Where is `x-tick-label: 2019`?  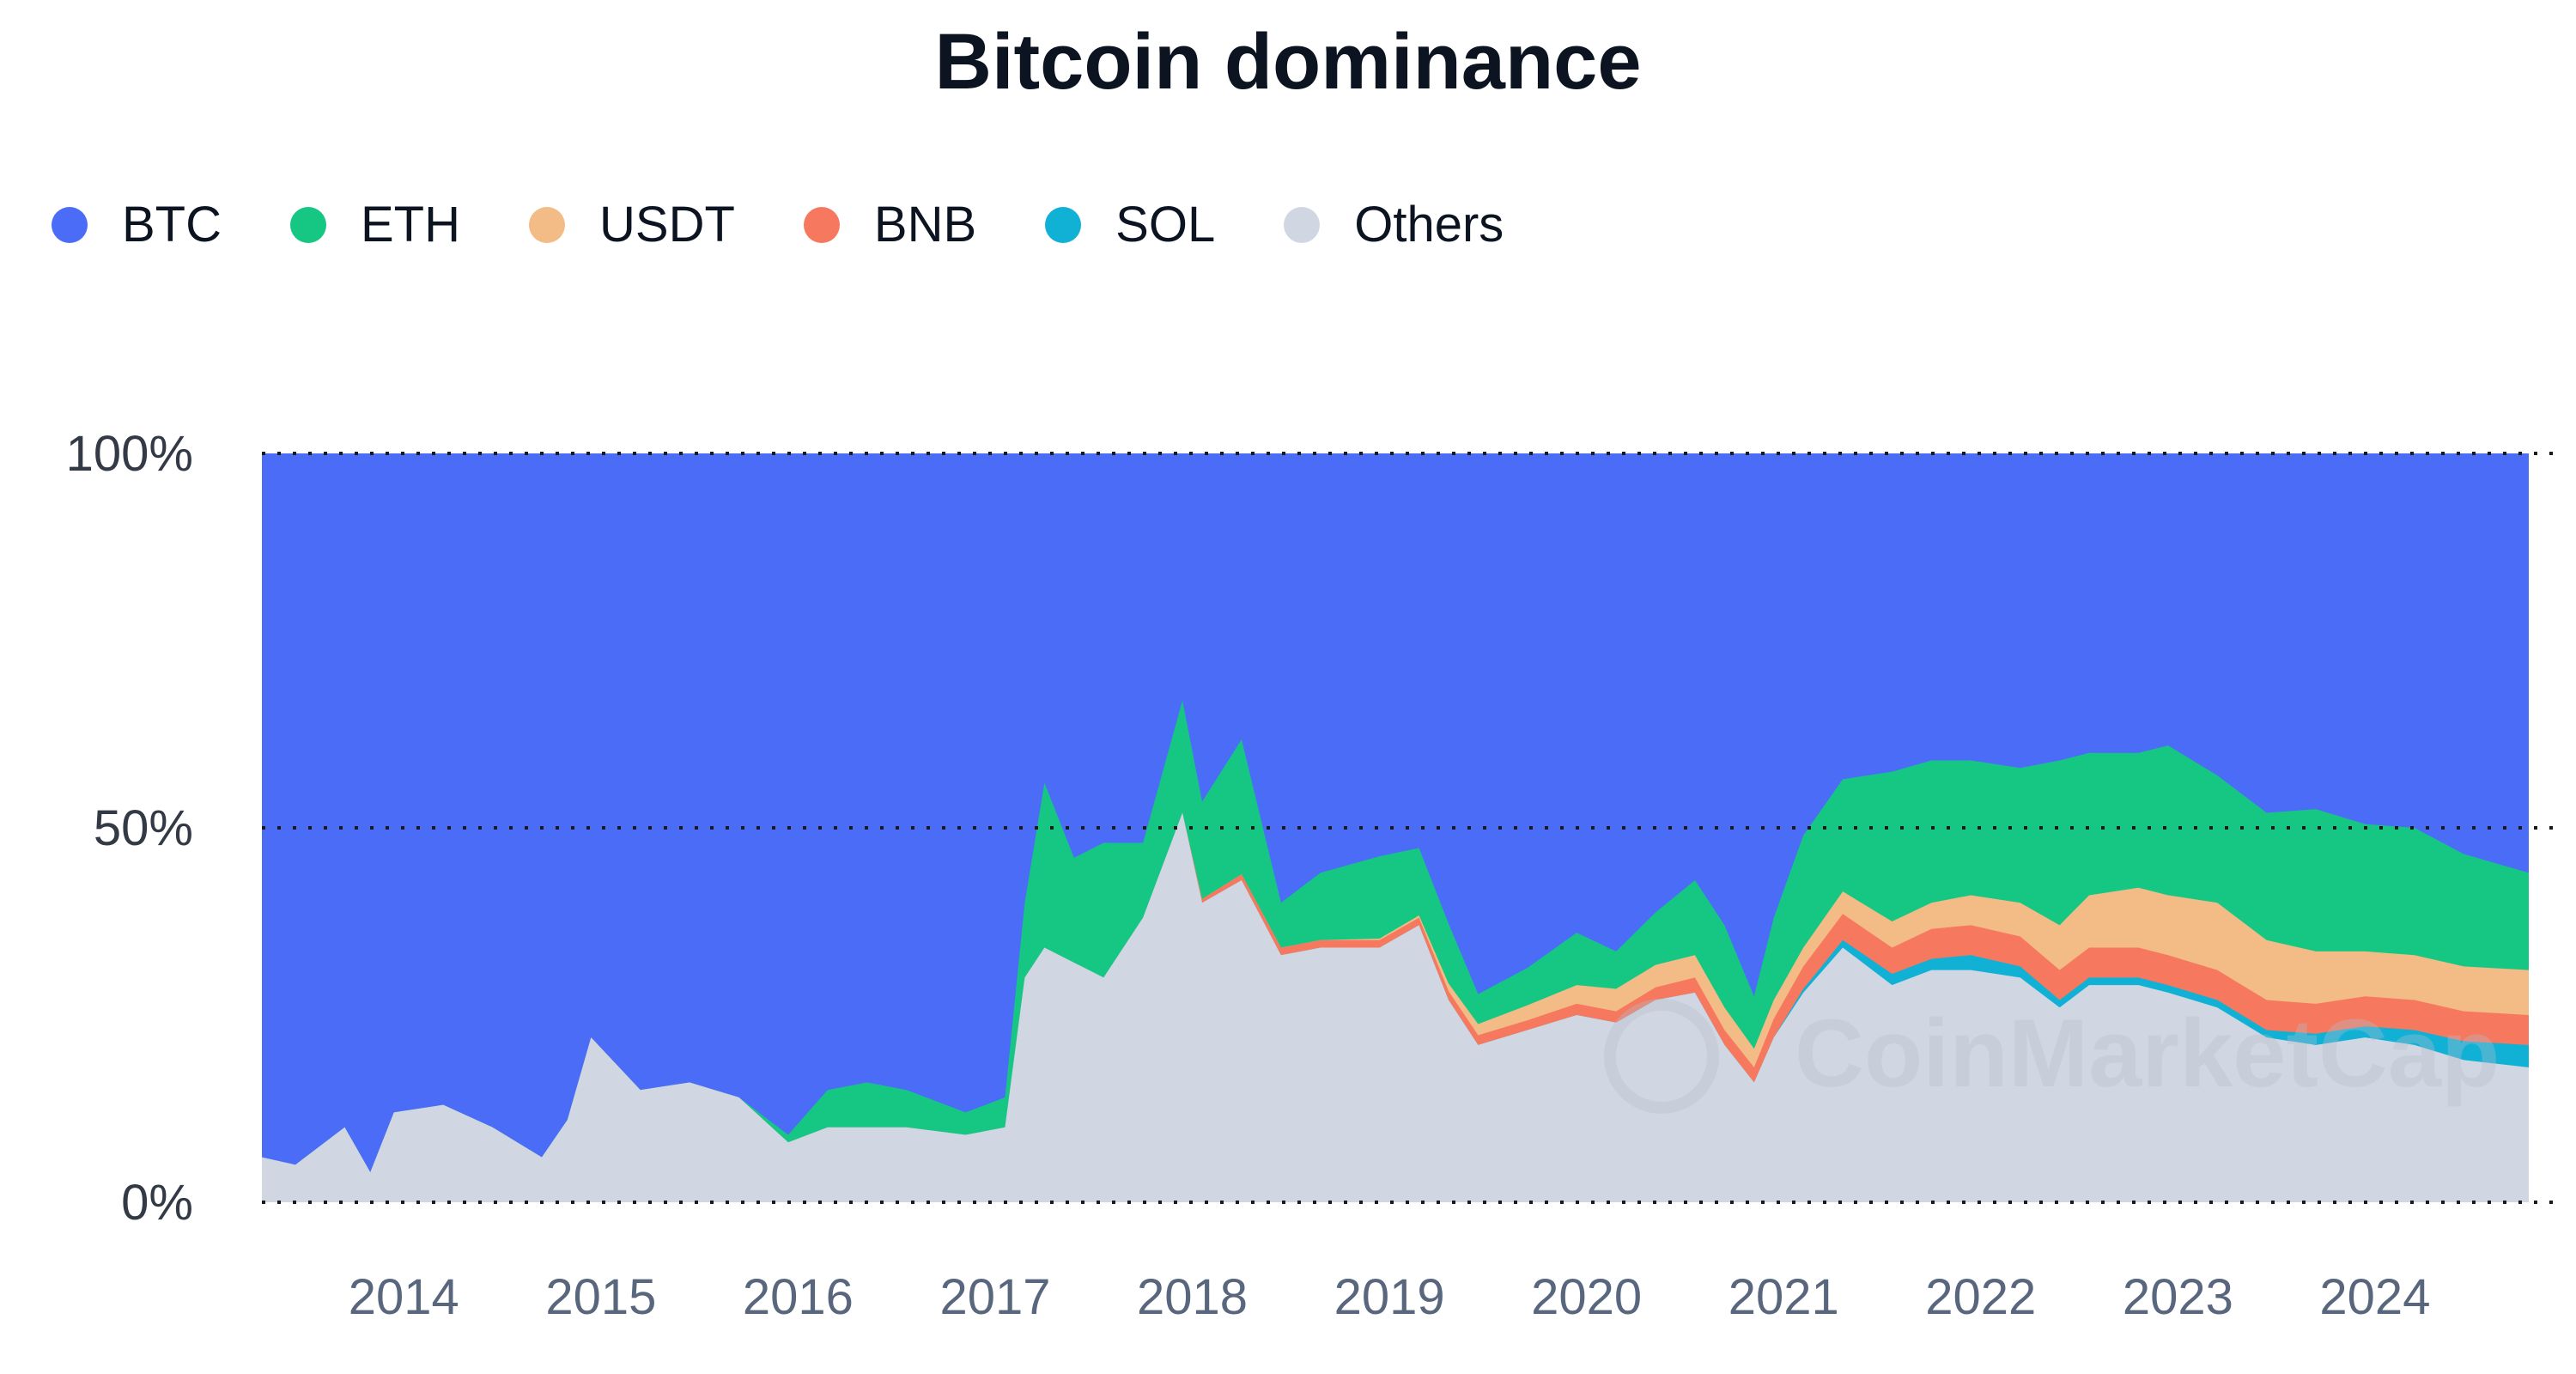
x-tick-label: 2019 is located at coordinates (1389, 1297).